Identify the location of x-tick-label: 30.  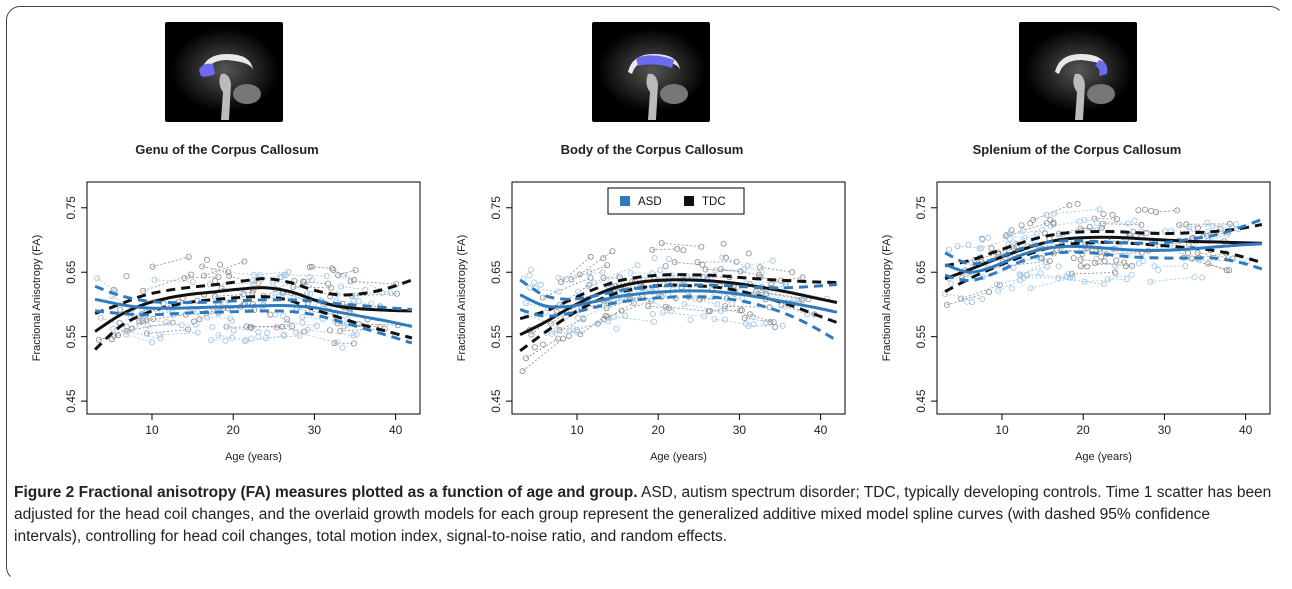
(1165, 430).